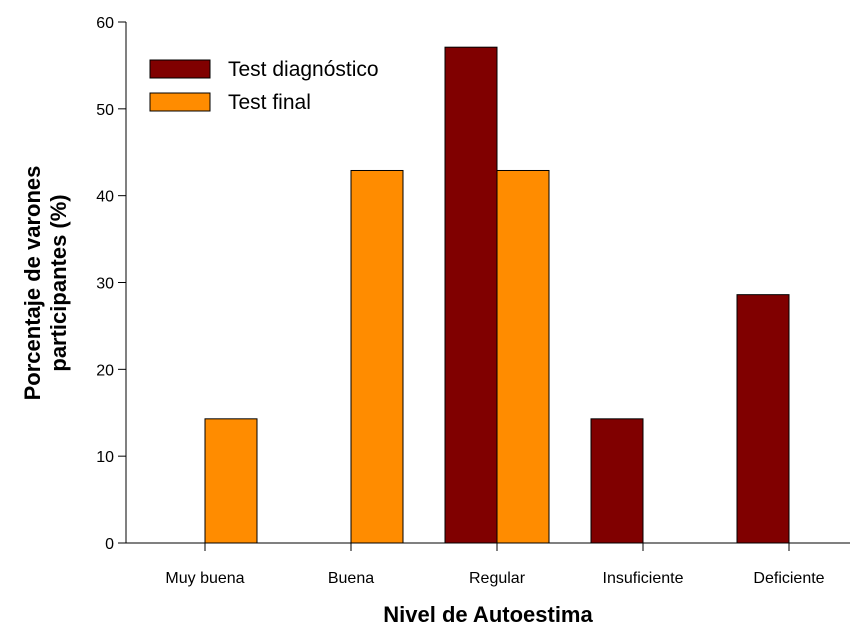 This screenshot has height=637, width=853. What do you see at coordinates (105, 370) in the screenshot?
I see `y-tick-label: 20` at bounding box center [105, 370].